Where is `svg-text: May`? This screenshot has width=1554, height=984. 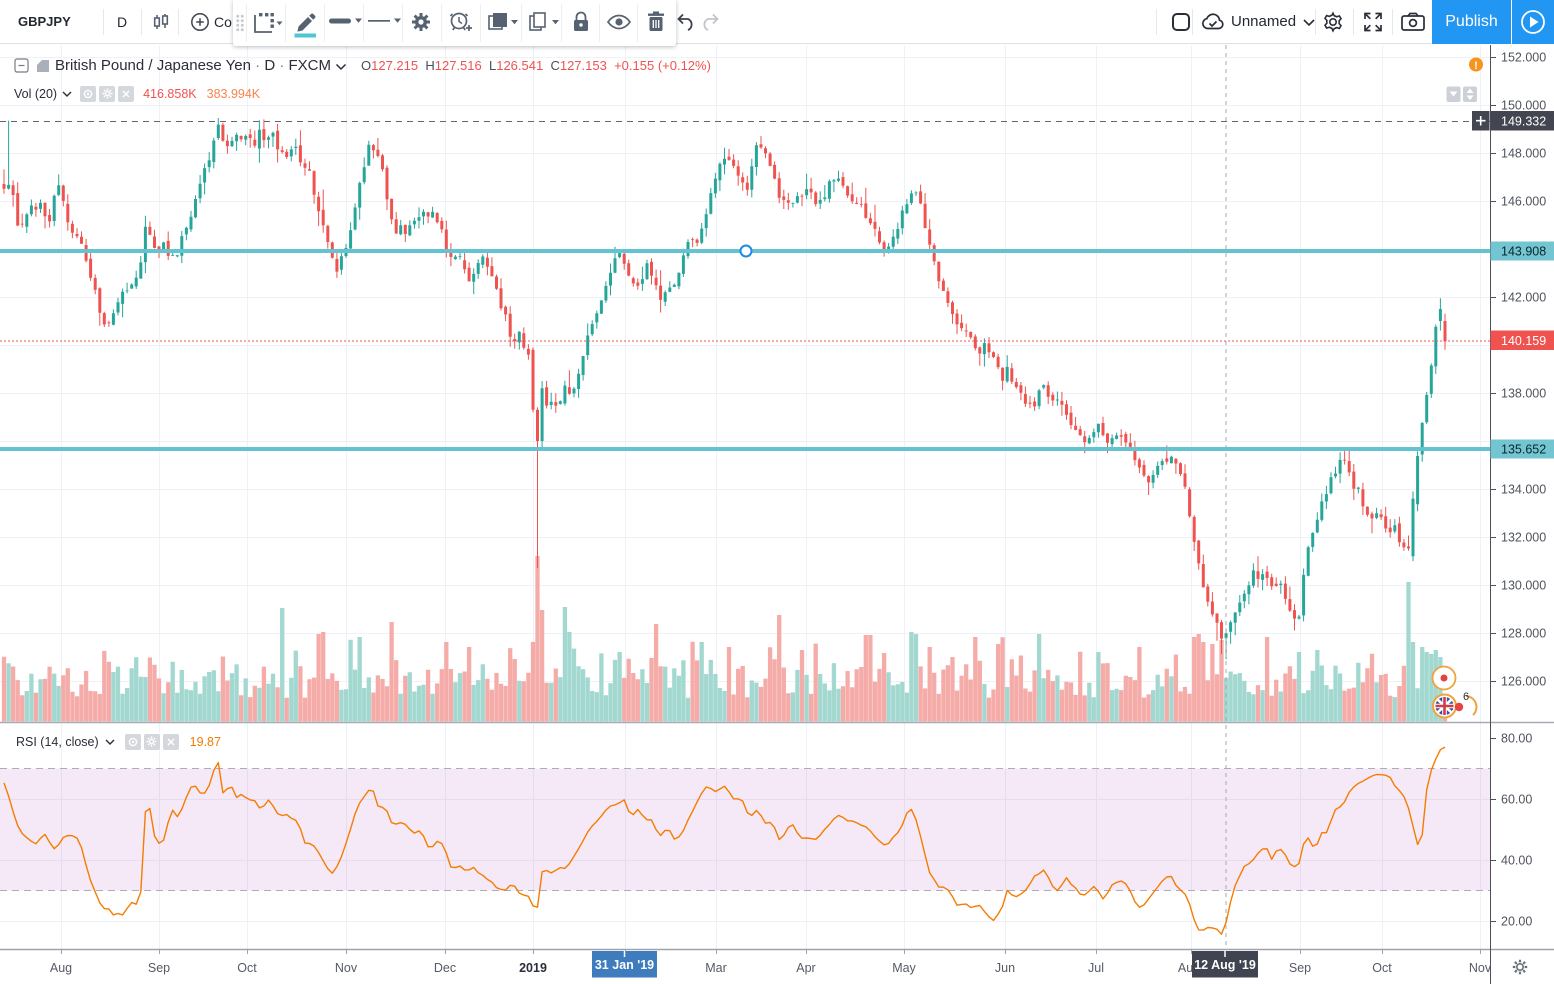 svg-text: May is located at coordinates (904, 968).